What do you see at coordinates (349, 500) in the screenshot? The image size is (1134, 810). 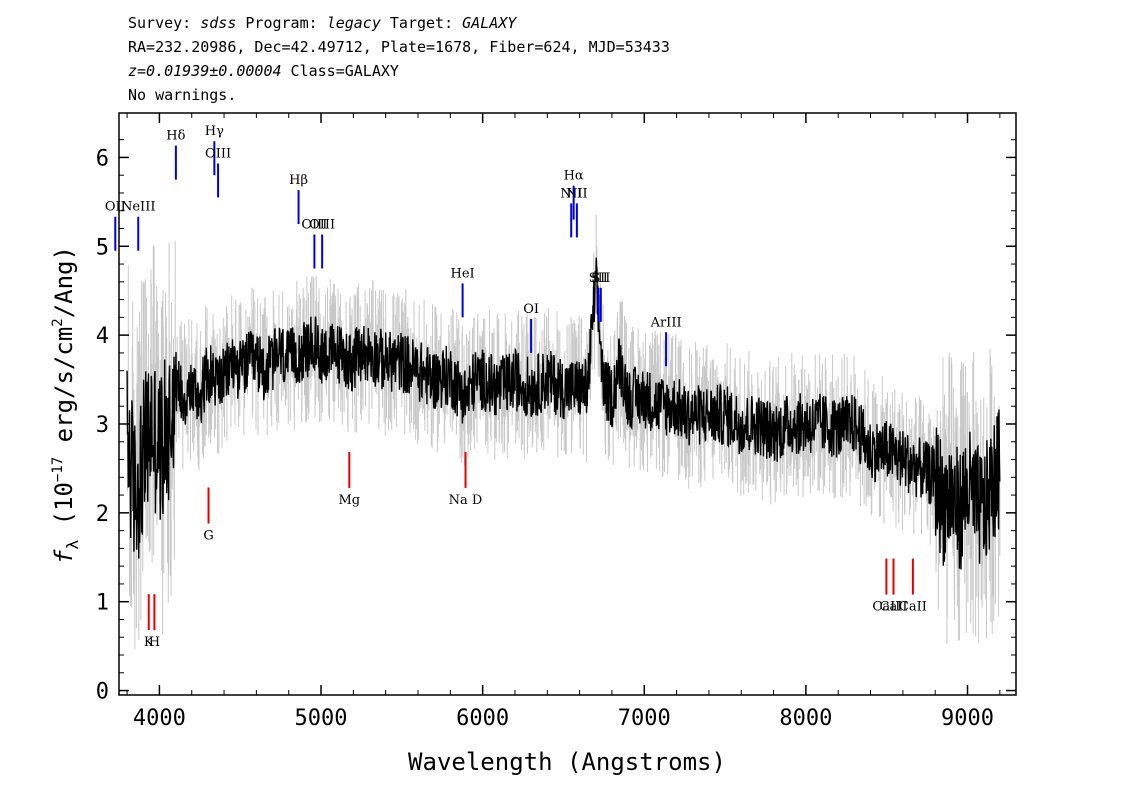 I see `absorption-line-label: Mg` at bounding box center [349, 500].